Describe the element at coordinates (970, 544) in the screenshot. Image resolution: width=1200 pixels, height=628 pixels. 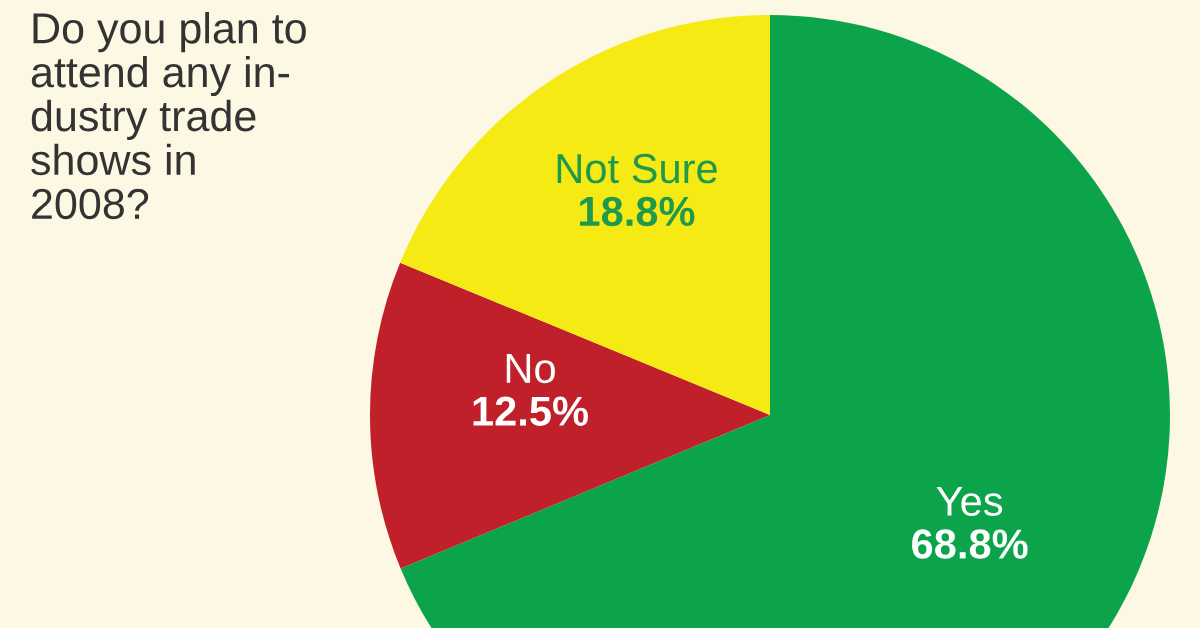
I see `data-label: 68.8%` at that location.